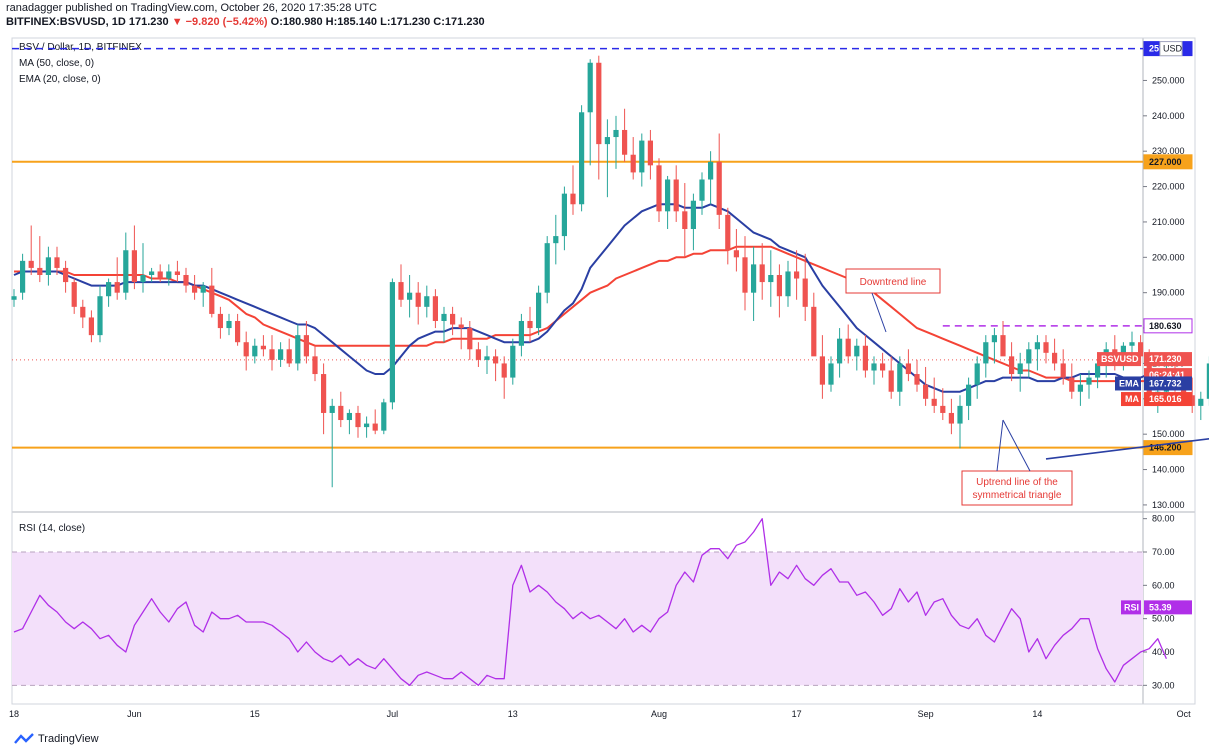 The image size is (1209, 752). Describe the element at coordinates (52, 528) in the screenshot. I see `legend-rsi: RSI (14, close)` at that location.